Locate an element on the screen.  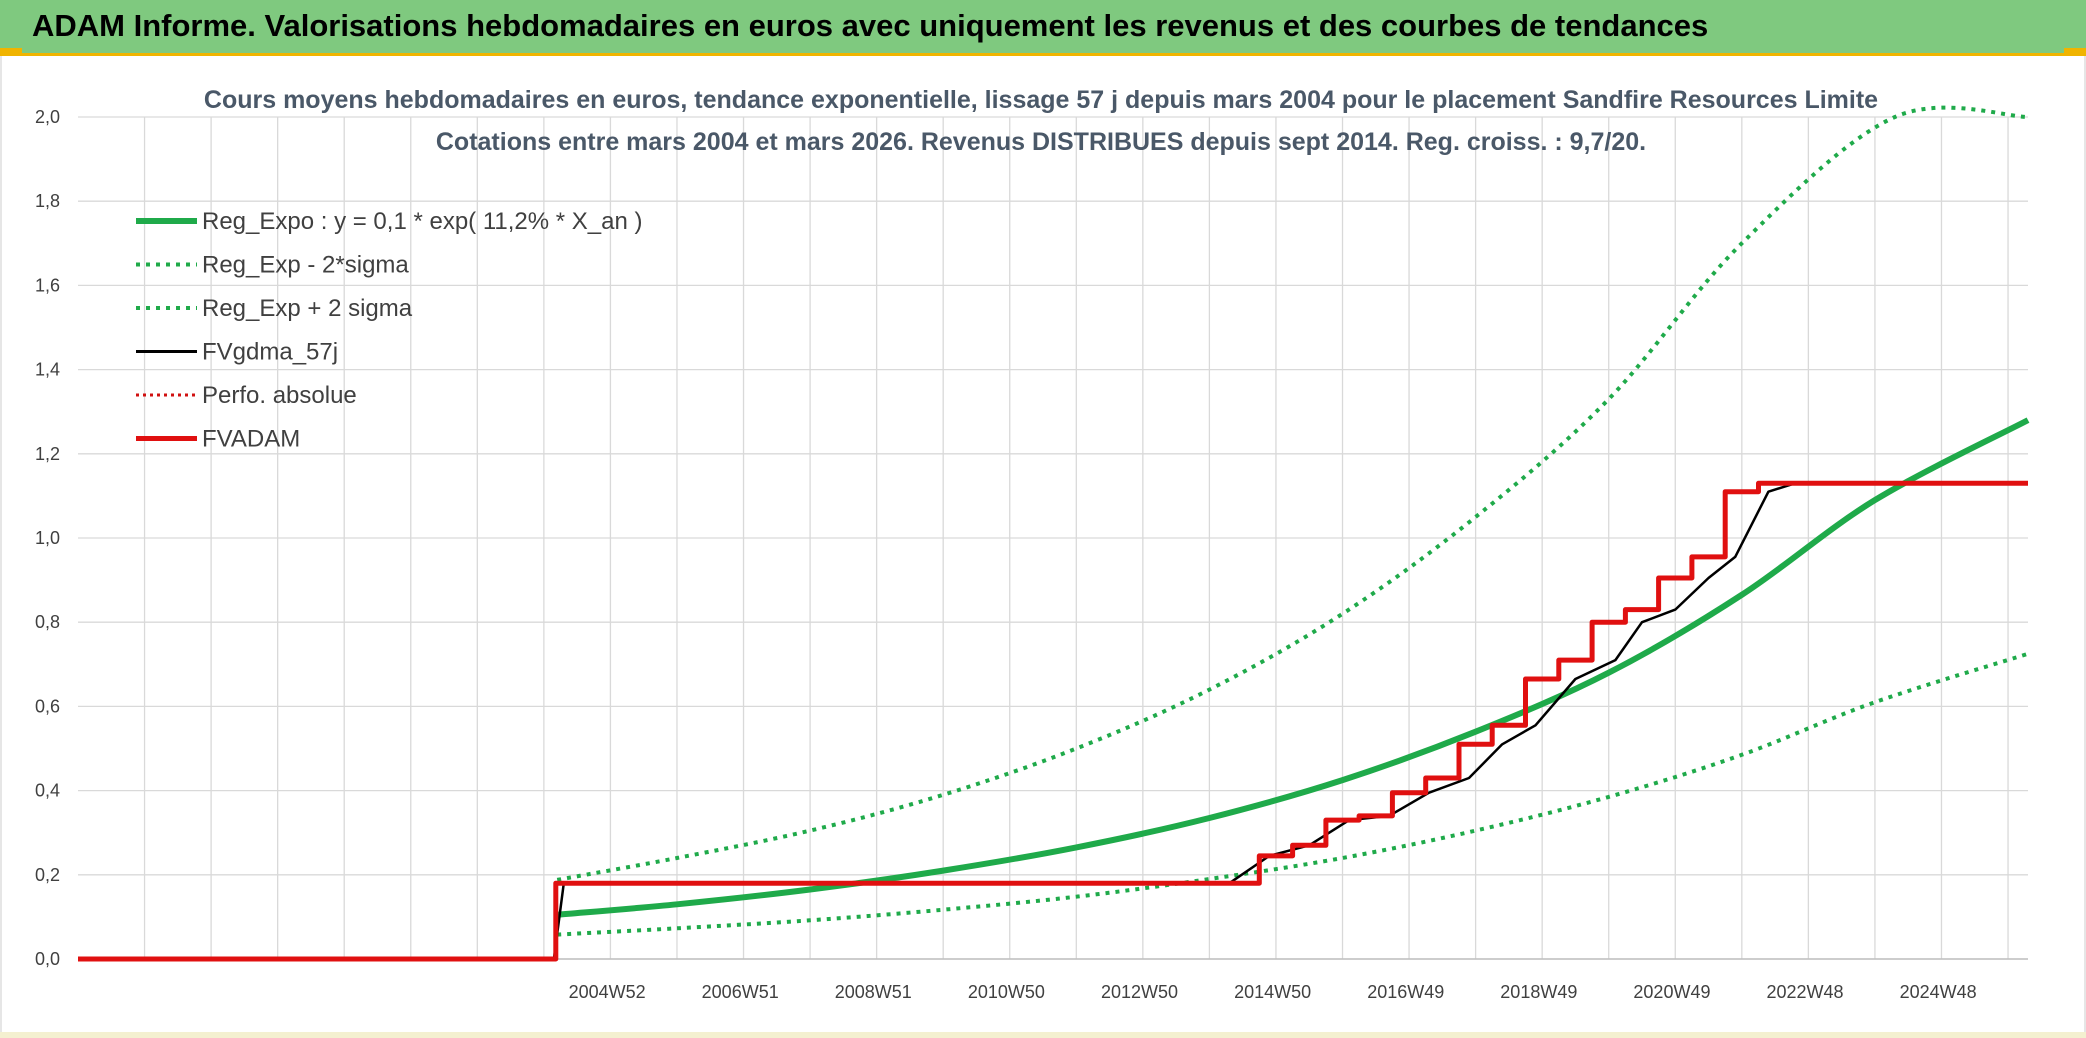
x-tick-label: 2006W51 is located at coordinates (740, 992).